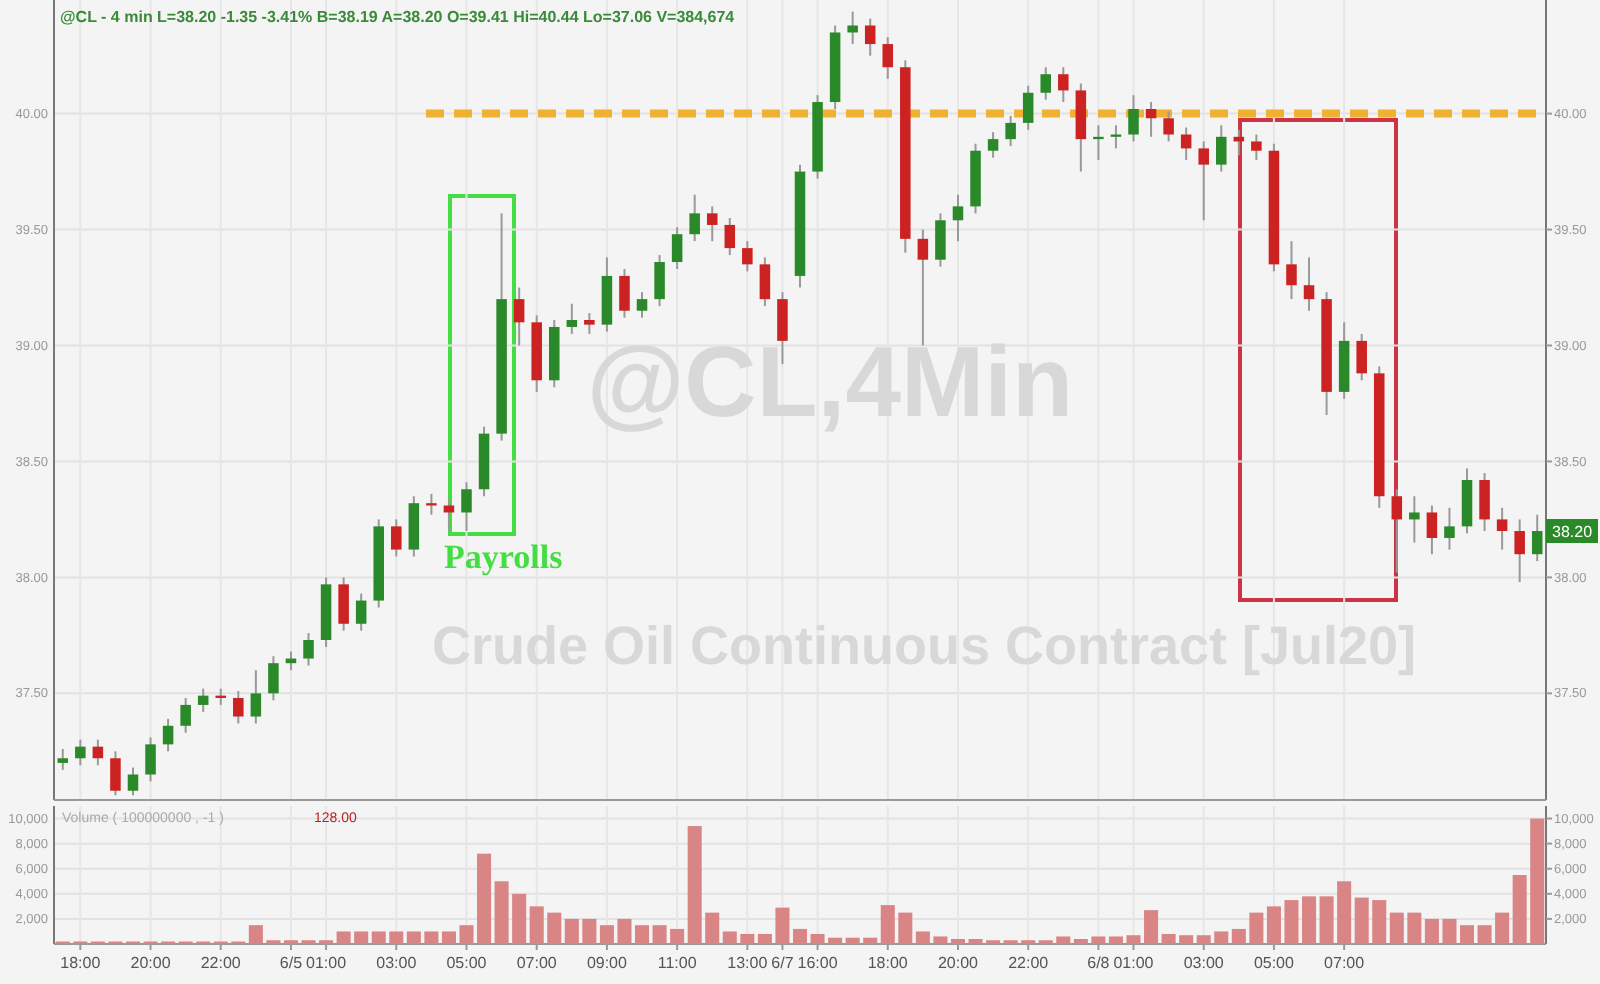 The image size is (1600, 984). What do you see at coordinates (818, 963) in the screenshot?
I see `x-tick-label: 16:00` at bounding box center [818, 963].